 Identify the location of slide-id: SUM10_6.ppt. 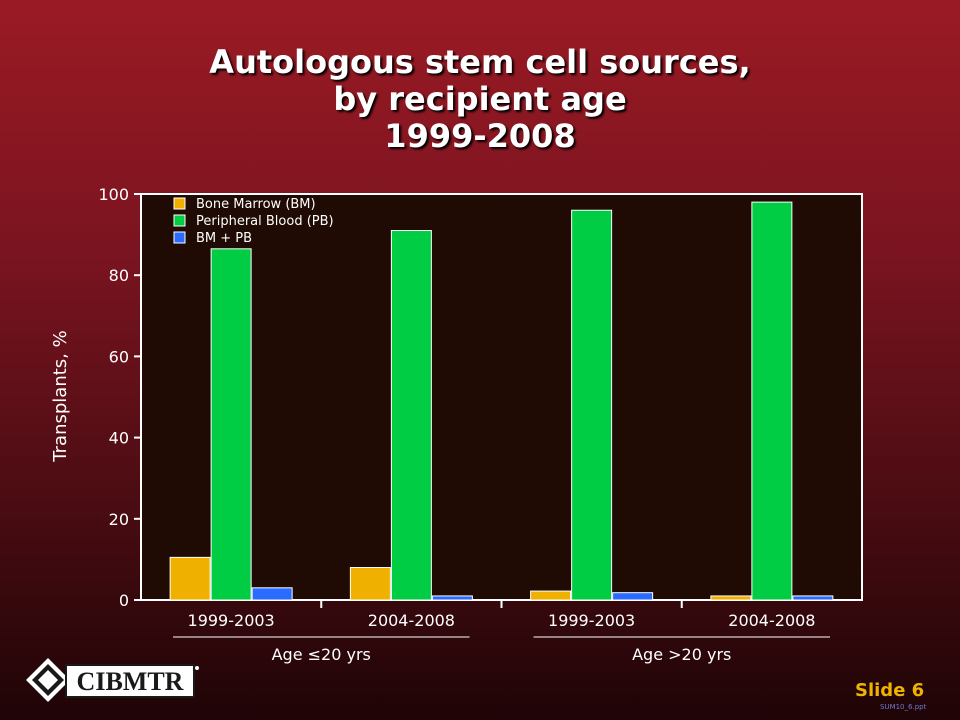
(903, 707).